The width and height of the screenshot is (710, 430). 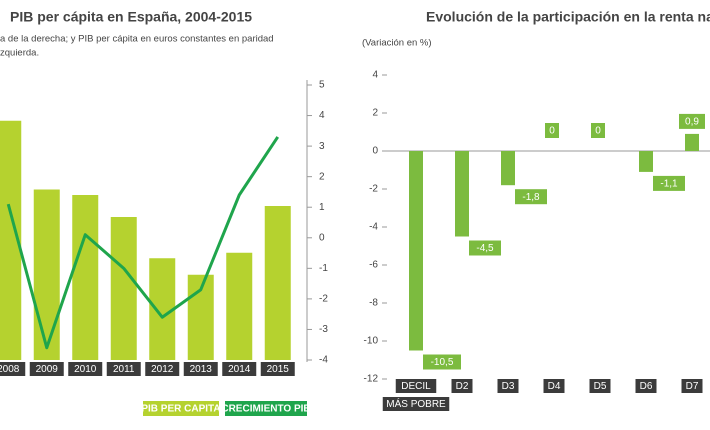 What do you see at coordinates (397, 43) in the screenshot?
I see `chart-subtitle: (Variación en %)` at bounding box center [397, 43].